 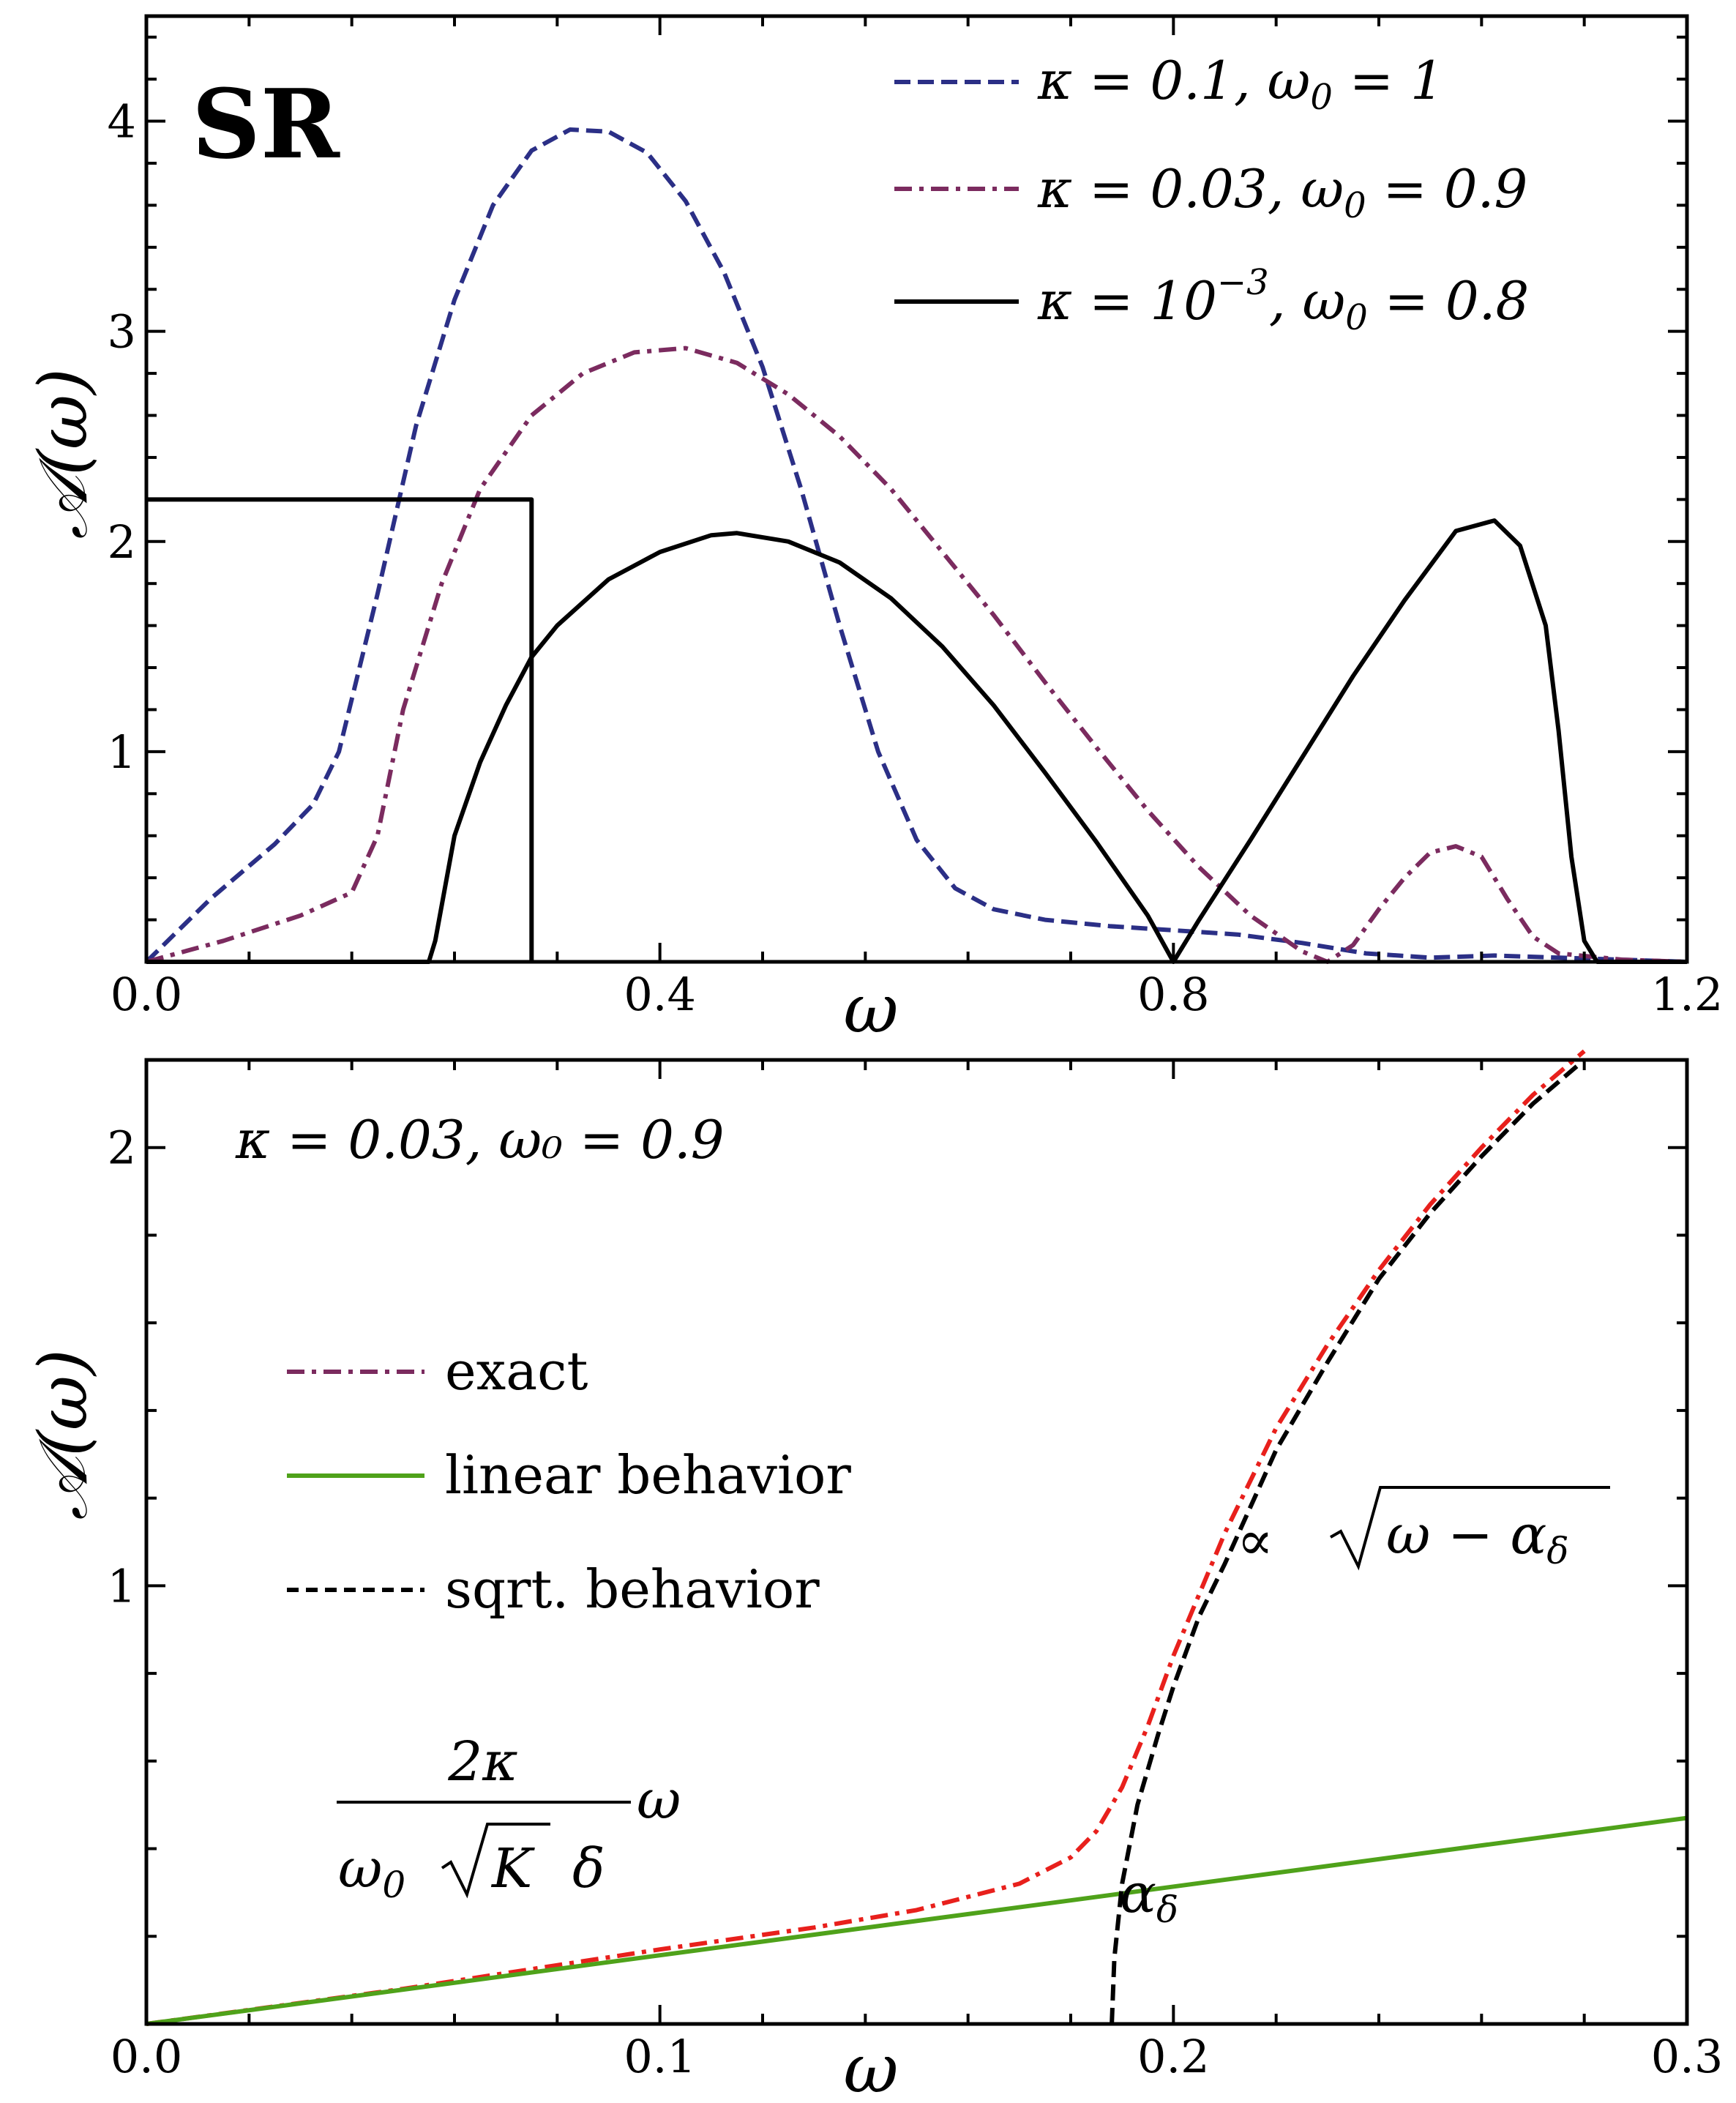 I want to click on bottom-x-tick-label: 0.0, so click(x=147, y=2056).